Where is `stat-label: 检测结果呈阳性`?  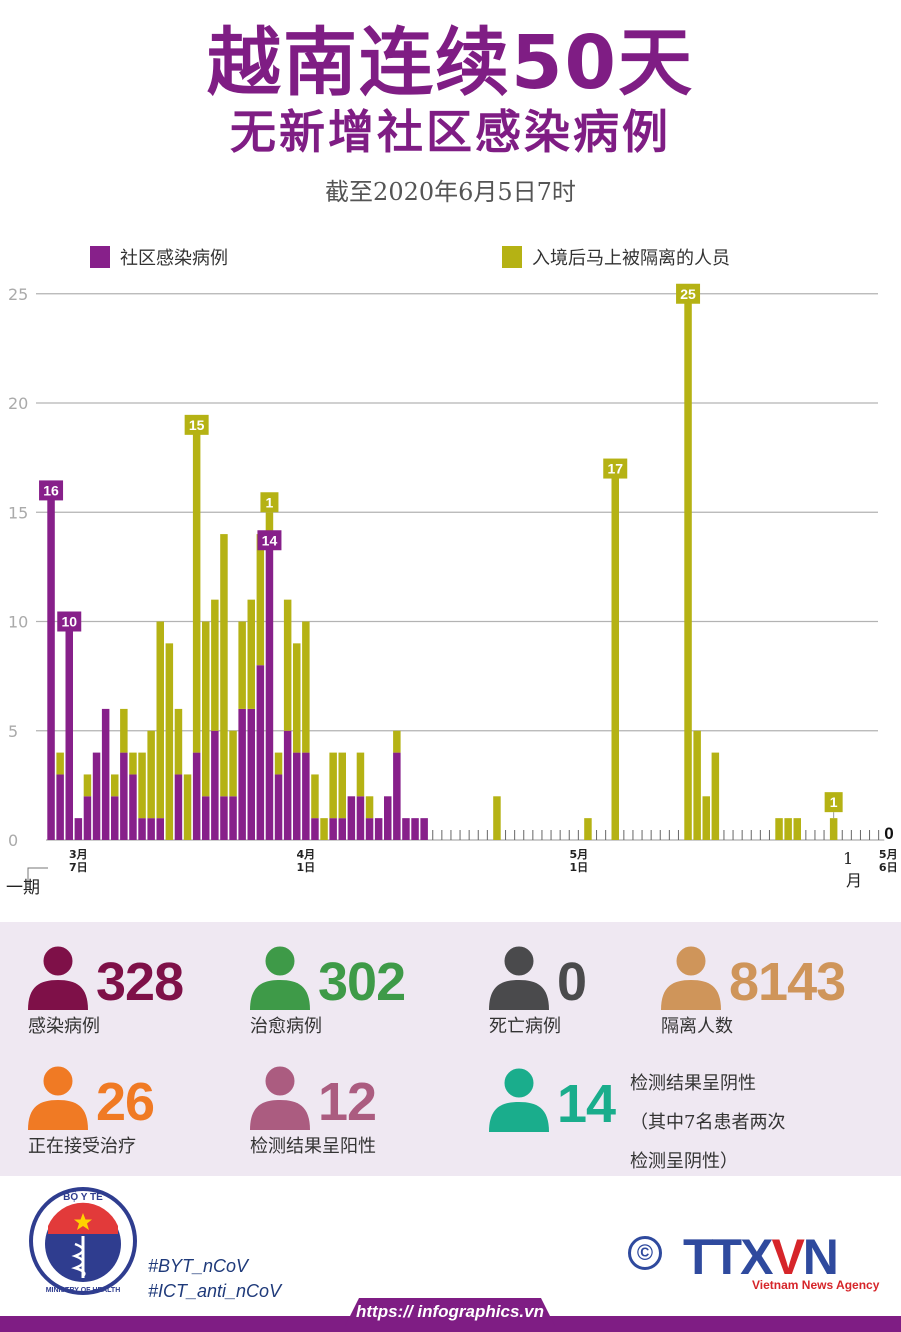 stat-label: 检测结果呈阳性 is located at coordinates (313, 1146).